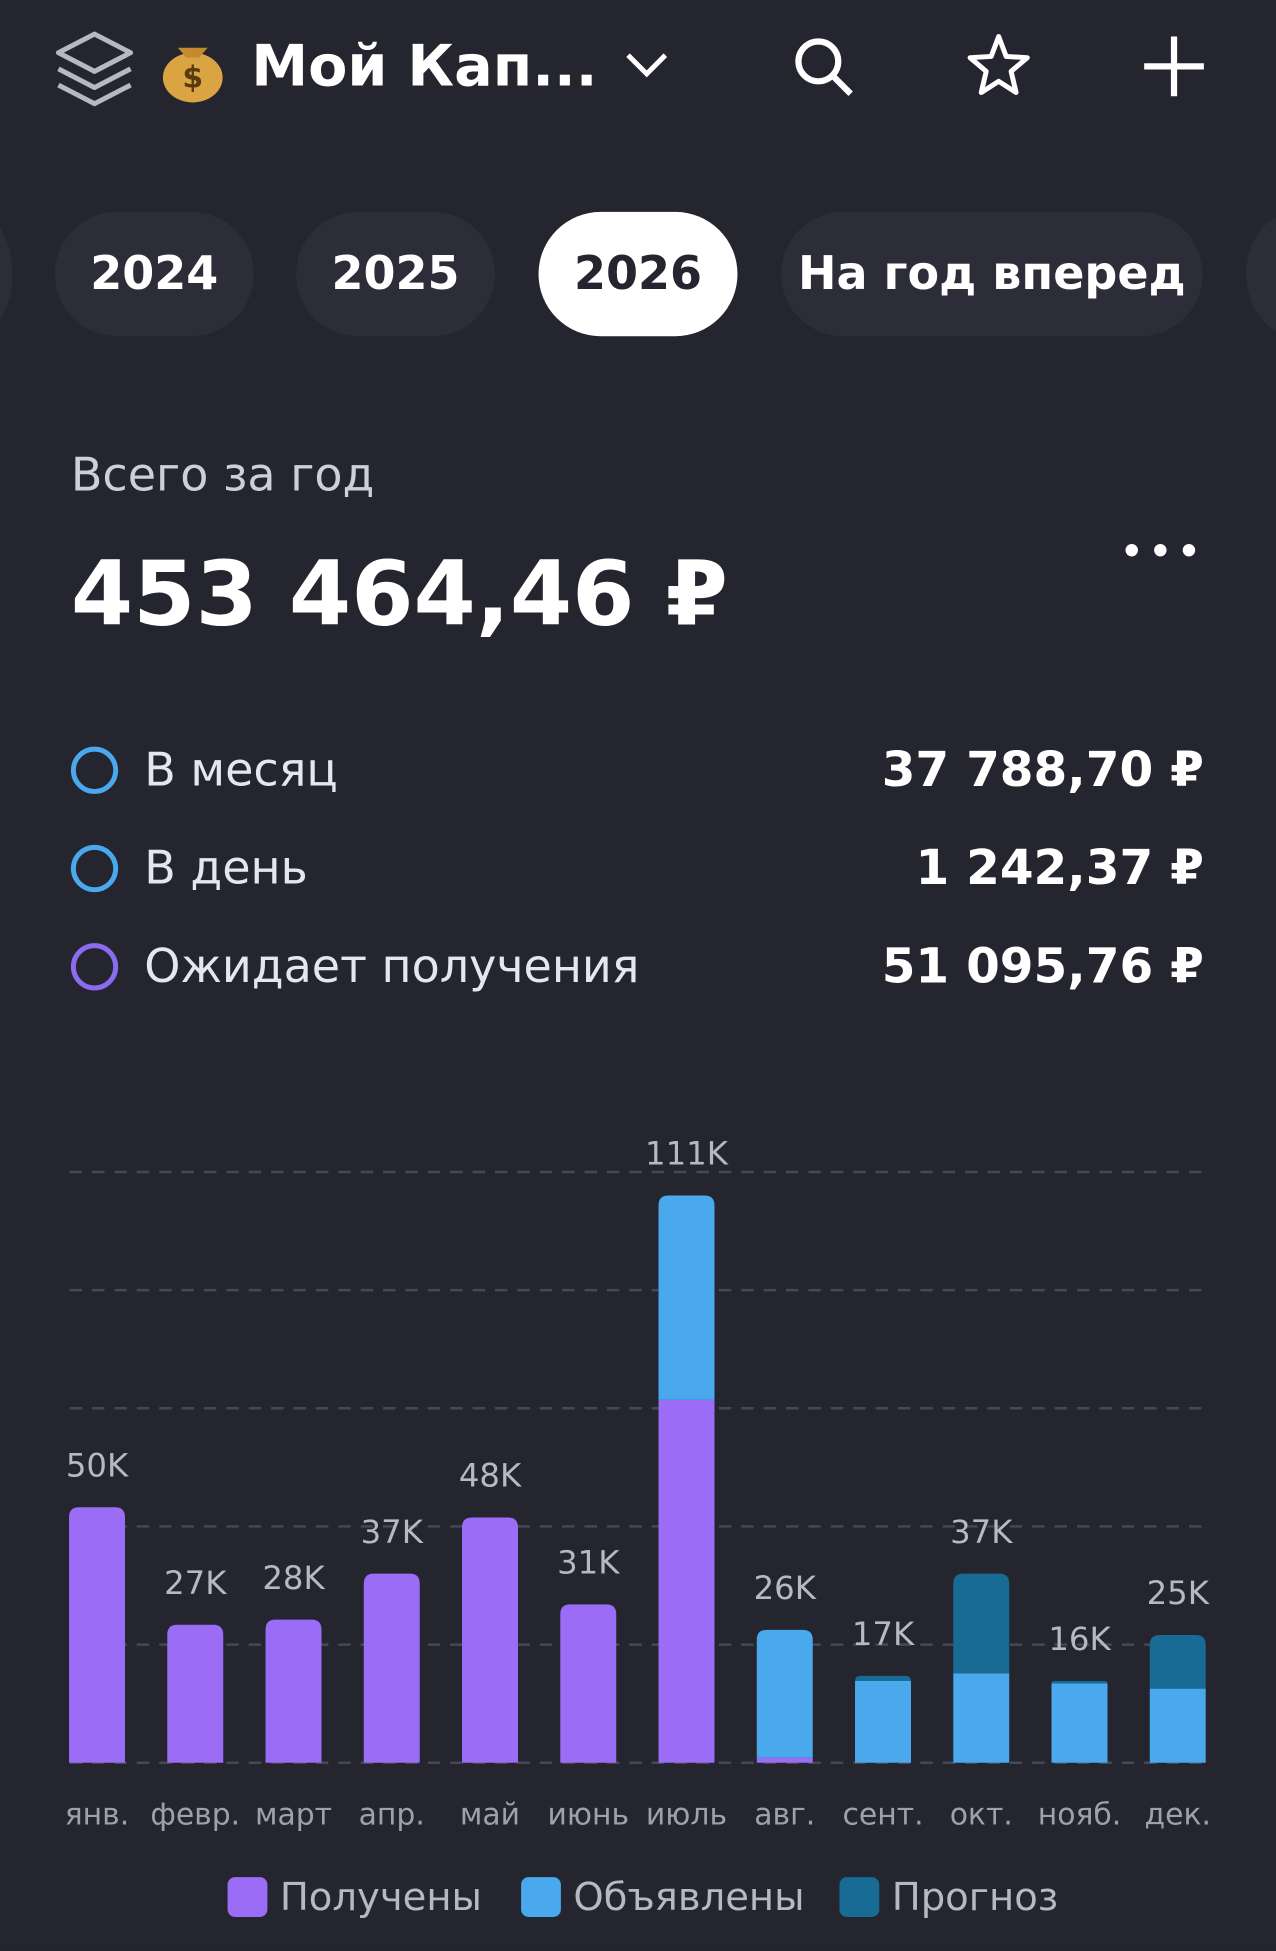  I want to click on value-label: 16K, so click(1079, 1639).